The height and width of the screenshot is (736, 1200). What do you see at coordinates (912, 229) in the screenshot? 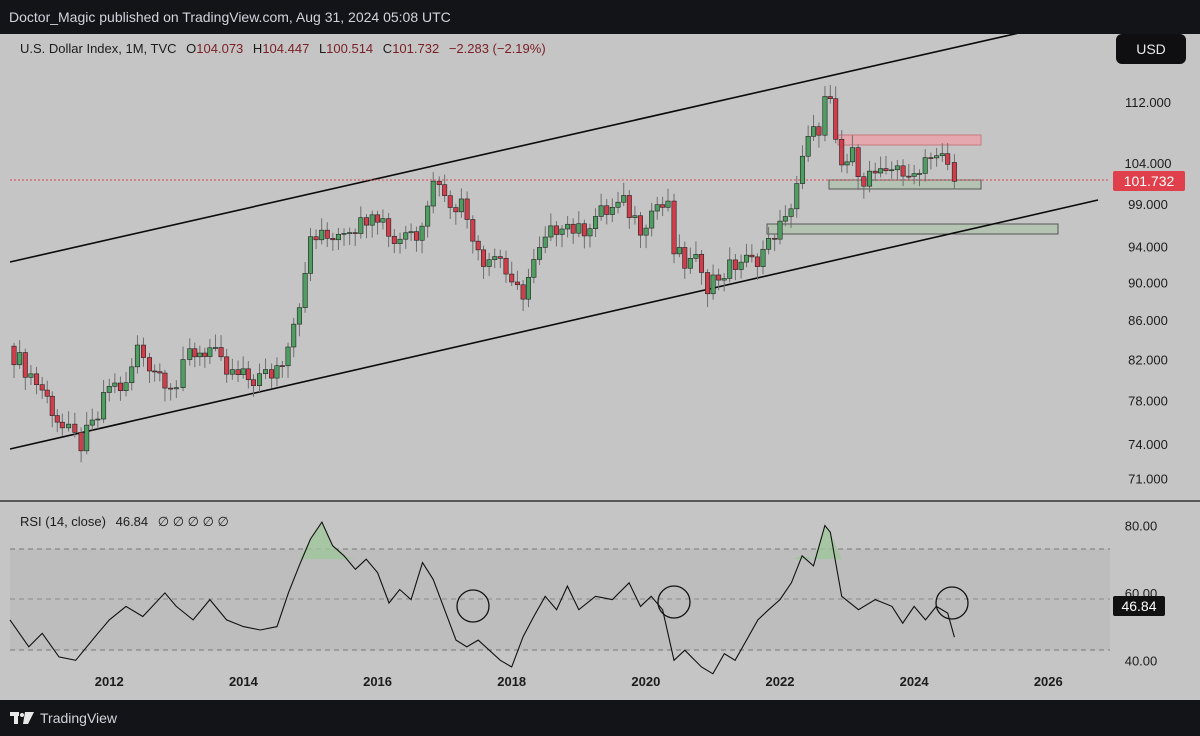
I see `support-zone-lower` at bounding box center [912, 229].